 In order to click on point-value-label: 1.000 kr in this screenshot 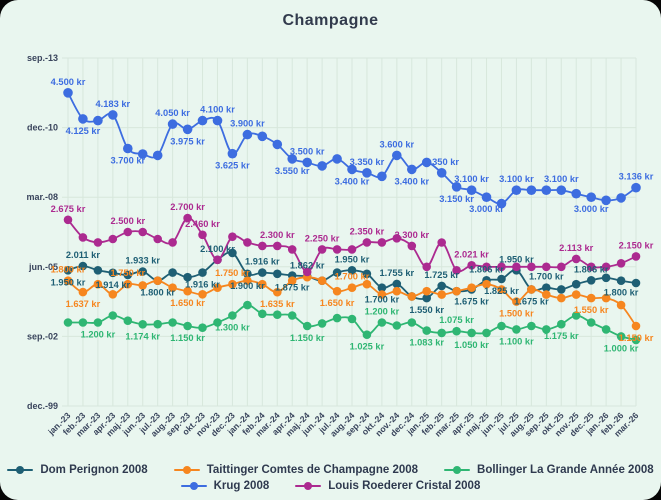, I will do `click(621, 348)`.